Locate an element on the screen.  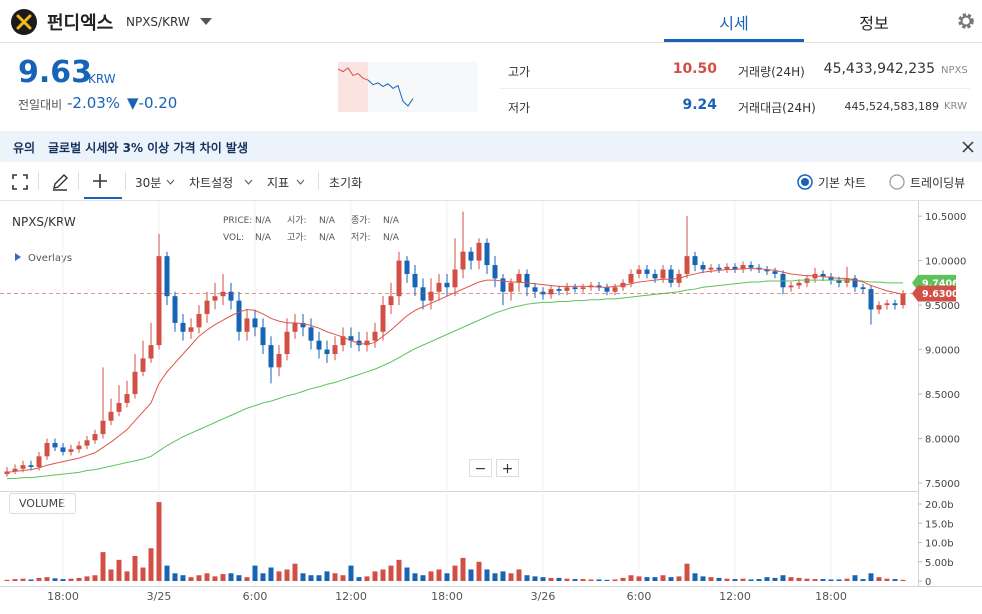
dropdown-arrow is located at coordinates (206, 22).